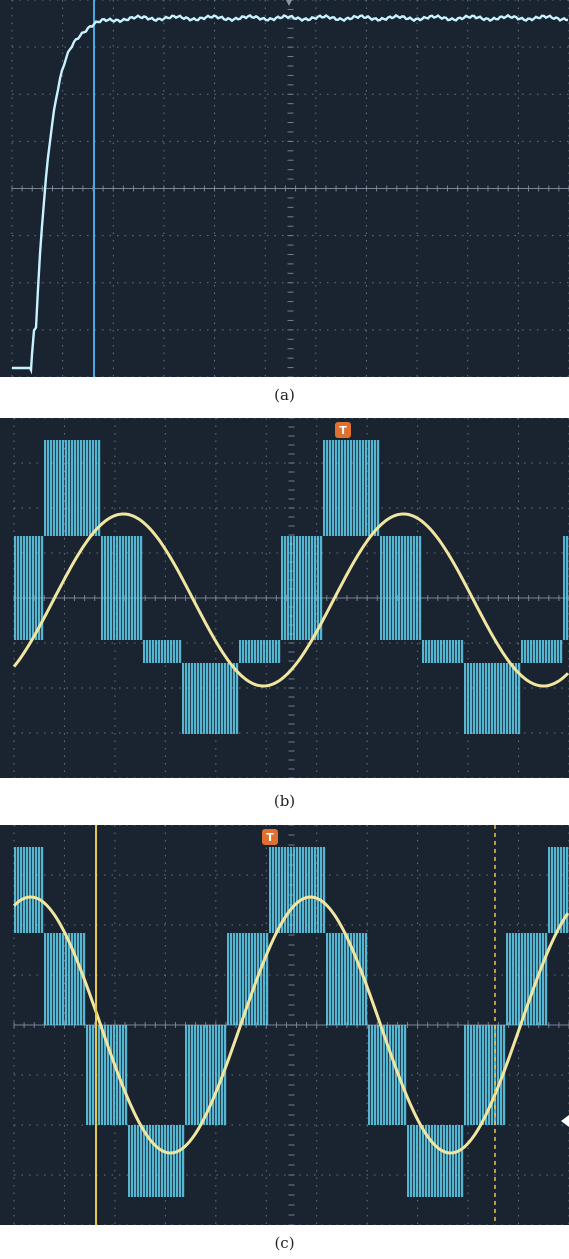 The height and width of the screenshot is (1259, 569). Describe the element at coordinates (289, 3) in the screenshot. I see `trigger-position-marker` at that location.